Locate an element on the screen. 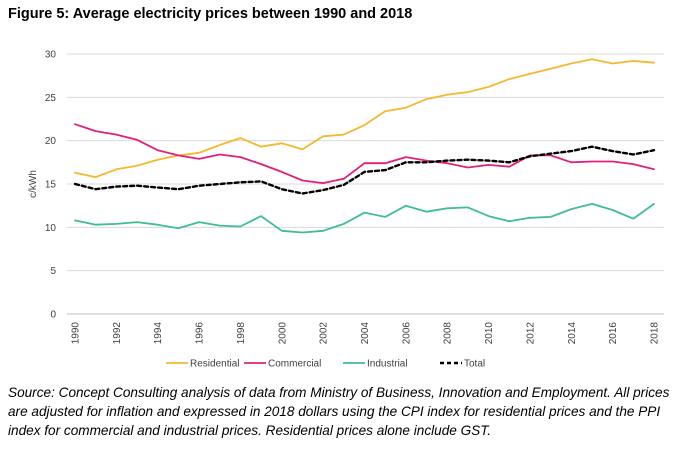  y-tick-label: 25 is located at coordinates (51, 98).